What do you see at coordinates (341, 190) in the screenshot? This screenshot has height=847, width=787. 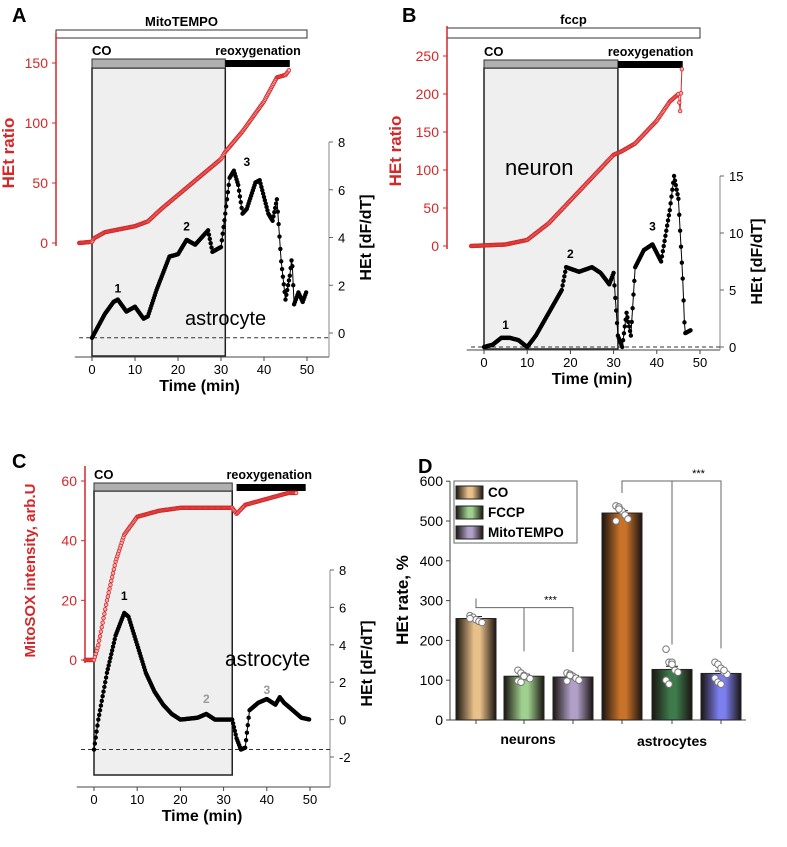 I see `y2-tick-label: 6` at bounding box center [341, 190].